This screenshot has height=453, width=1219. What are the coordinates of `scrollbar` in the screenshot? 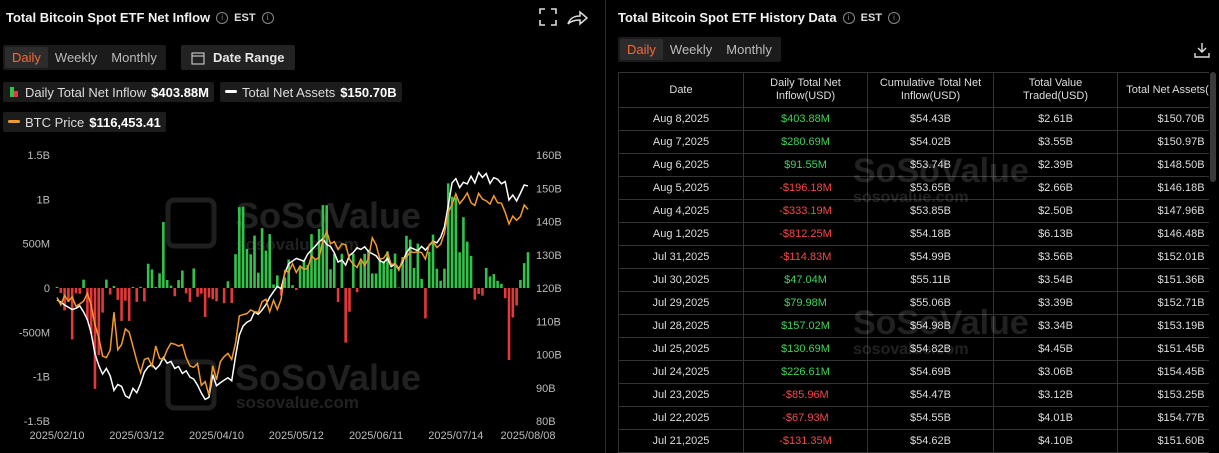 It's located at (1213, 127).